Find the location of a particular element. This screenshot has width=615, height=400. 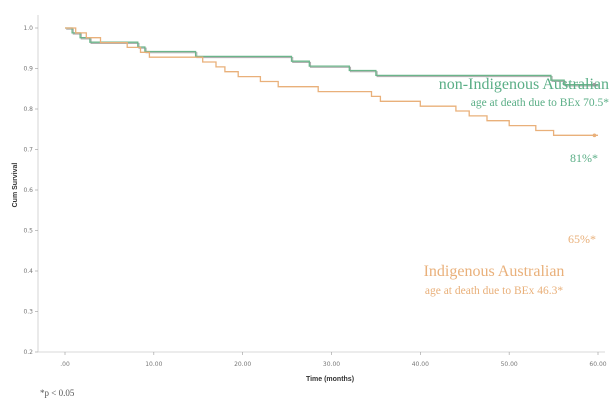

non-indigenous-label-line1: non-Indigenous Australian is located at coordinates (524, 84).